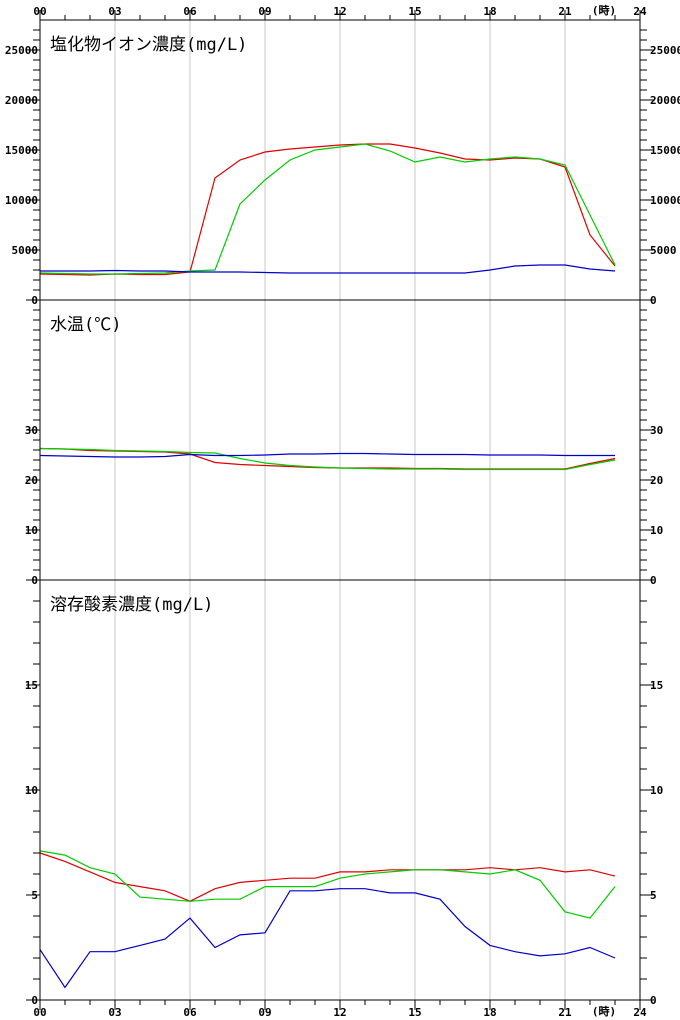  I want to click on y-tick-label-left: 15, so click(31, 685).